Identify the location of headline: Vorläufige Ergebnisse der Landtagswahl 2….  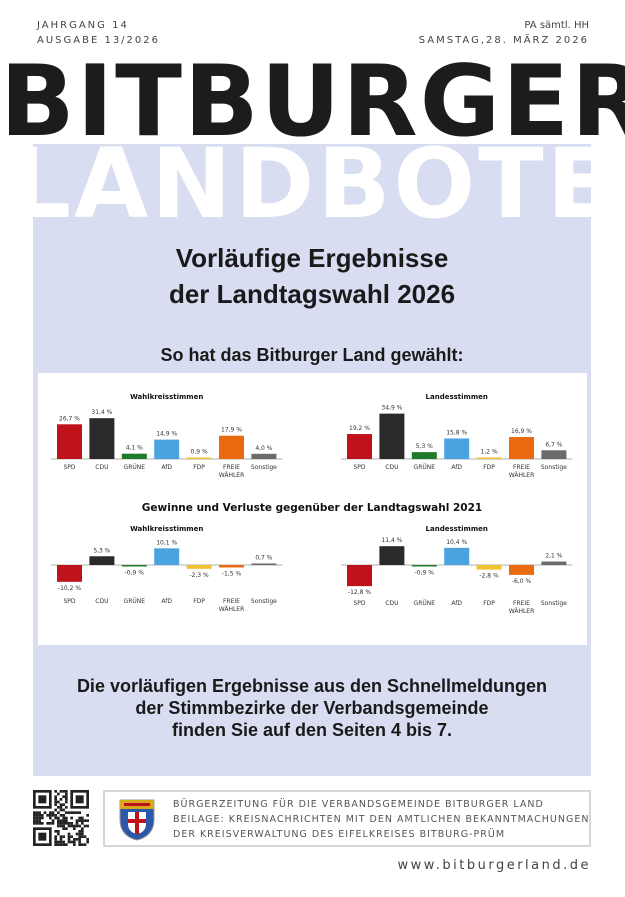
(312, 276).